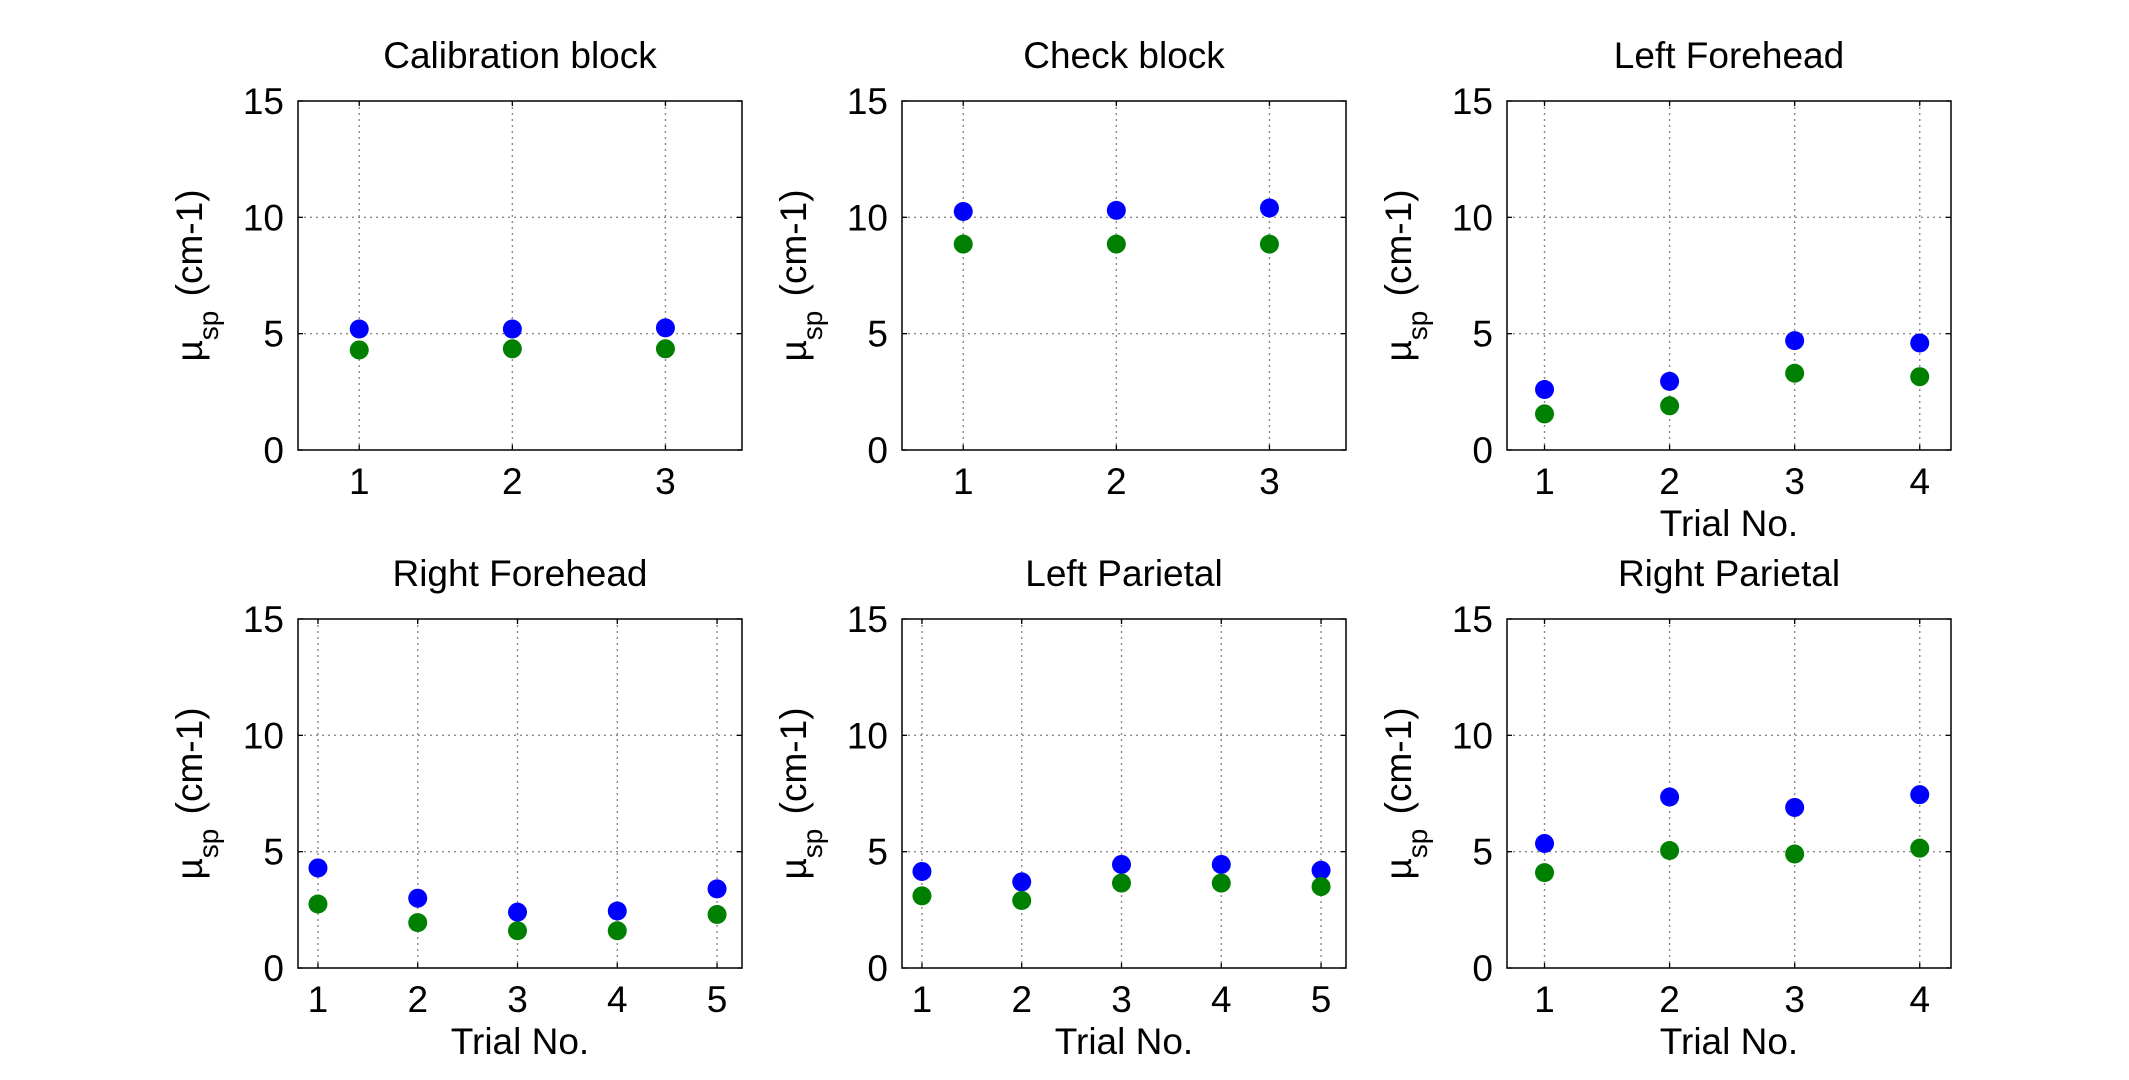 The width and height of the screenshot is (2129, 1080). Describe the element at coordinates (519, 573) in the screenshot. I see `chart-title: Right Forehead` at that location.